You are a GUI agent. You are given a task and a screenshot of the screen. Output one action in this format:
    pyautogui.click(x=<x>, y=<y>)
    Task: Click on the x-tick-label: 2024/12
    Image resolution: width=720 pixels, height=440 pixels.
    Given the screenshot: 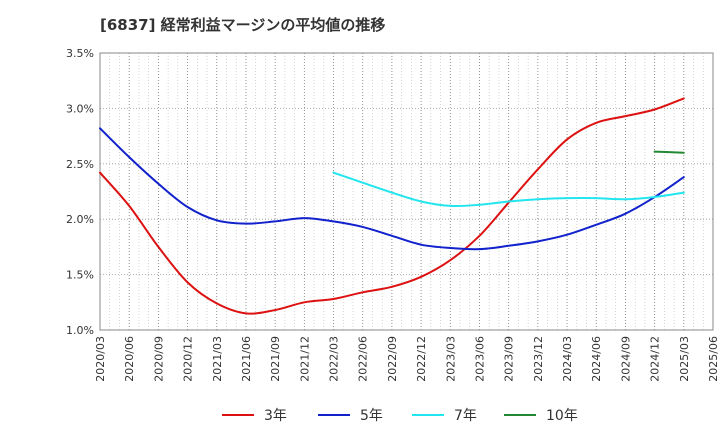 What is the action you would take?
    pyautogui.click(x=655, y=359)
    